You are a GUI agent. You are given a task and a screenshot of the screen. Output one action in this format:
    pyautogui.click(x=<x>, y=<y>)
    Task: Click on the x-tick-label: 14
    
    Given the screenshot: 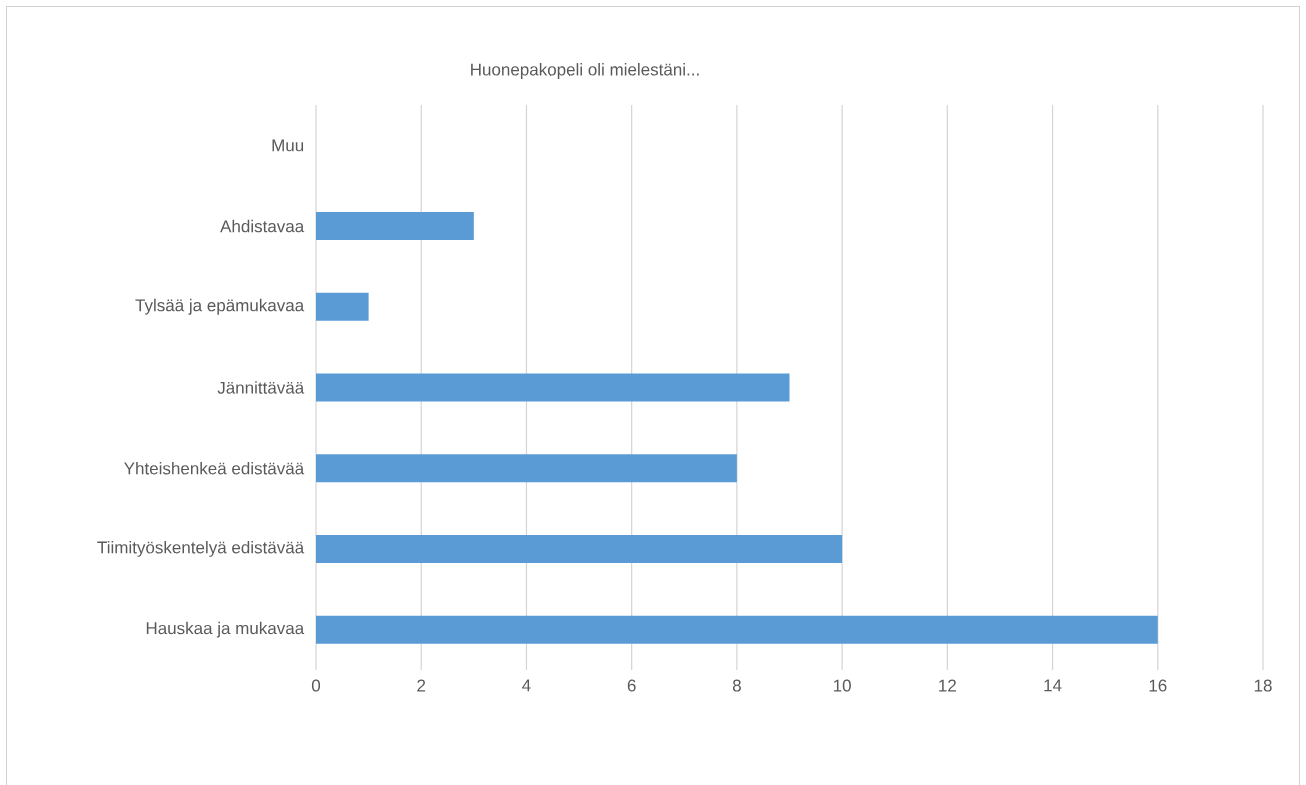 What is the action you would take?
    pyautogui.click(x=1053, y=685)
    